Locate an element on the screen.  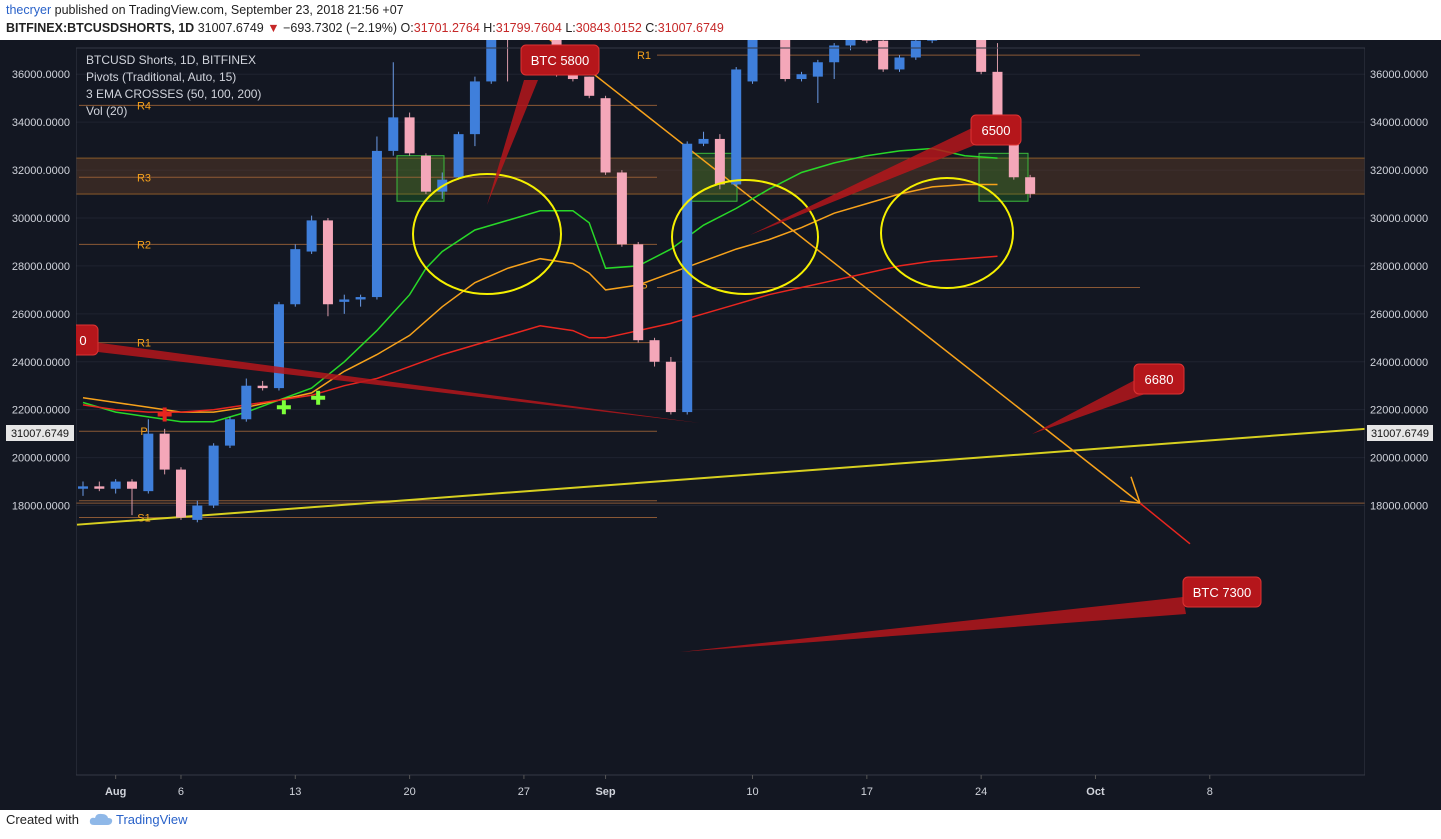
pivot-label: S1 is located at coordinates (143, 519).